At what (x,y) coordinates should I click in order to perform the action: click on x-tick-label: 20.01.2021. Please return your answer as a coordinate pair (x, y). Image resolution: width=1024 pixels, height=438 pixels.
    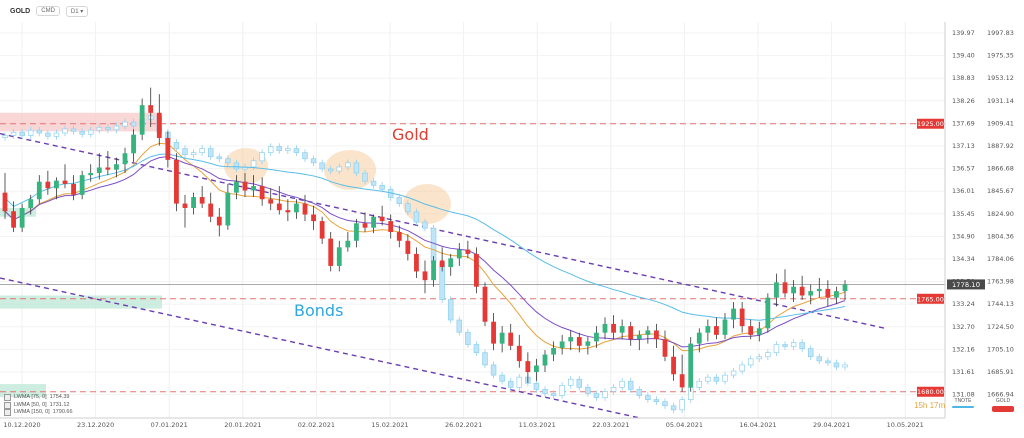
    Looking at the image, I should click on (242, 425).